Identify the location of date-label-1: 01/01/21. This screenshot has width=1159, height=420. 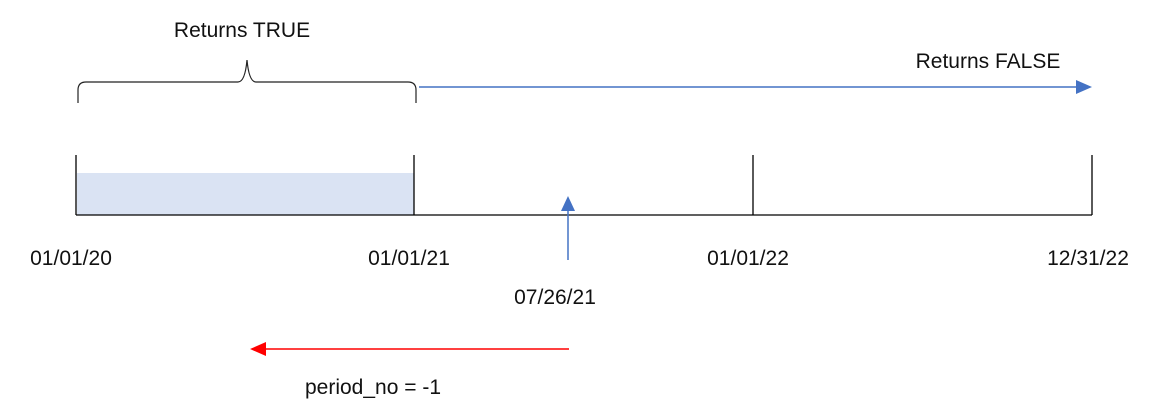
(409, 258).